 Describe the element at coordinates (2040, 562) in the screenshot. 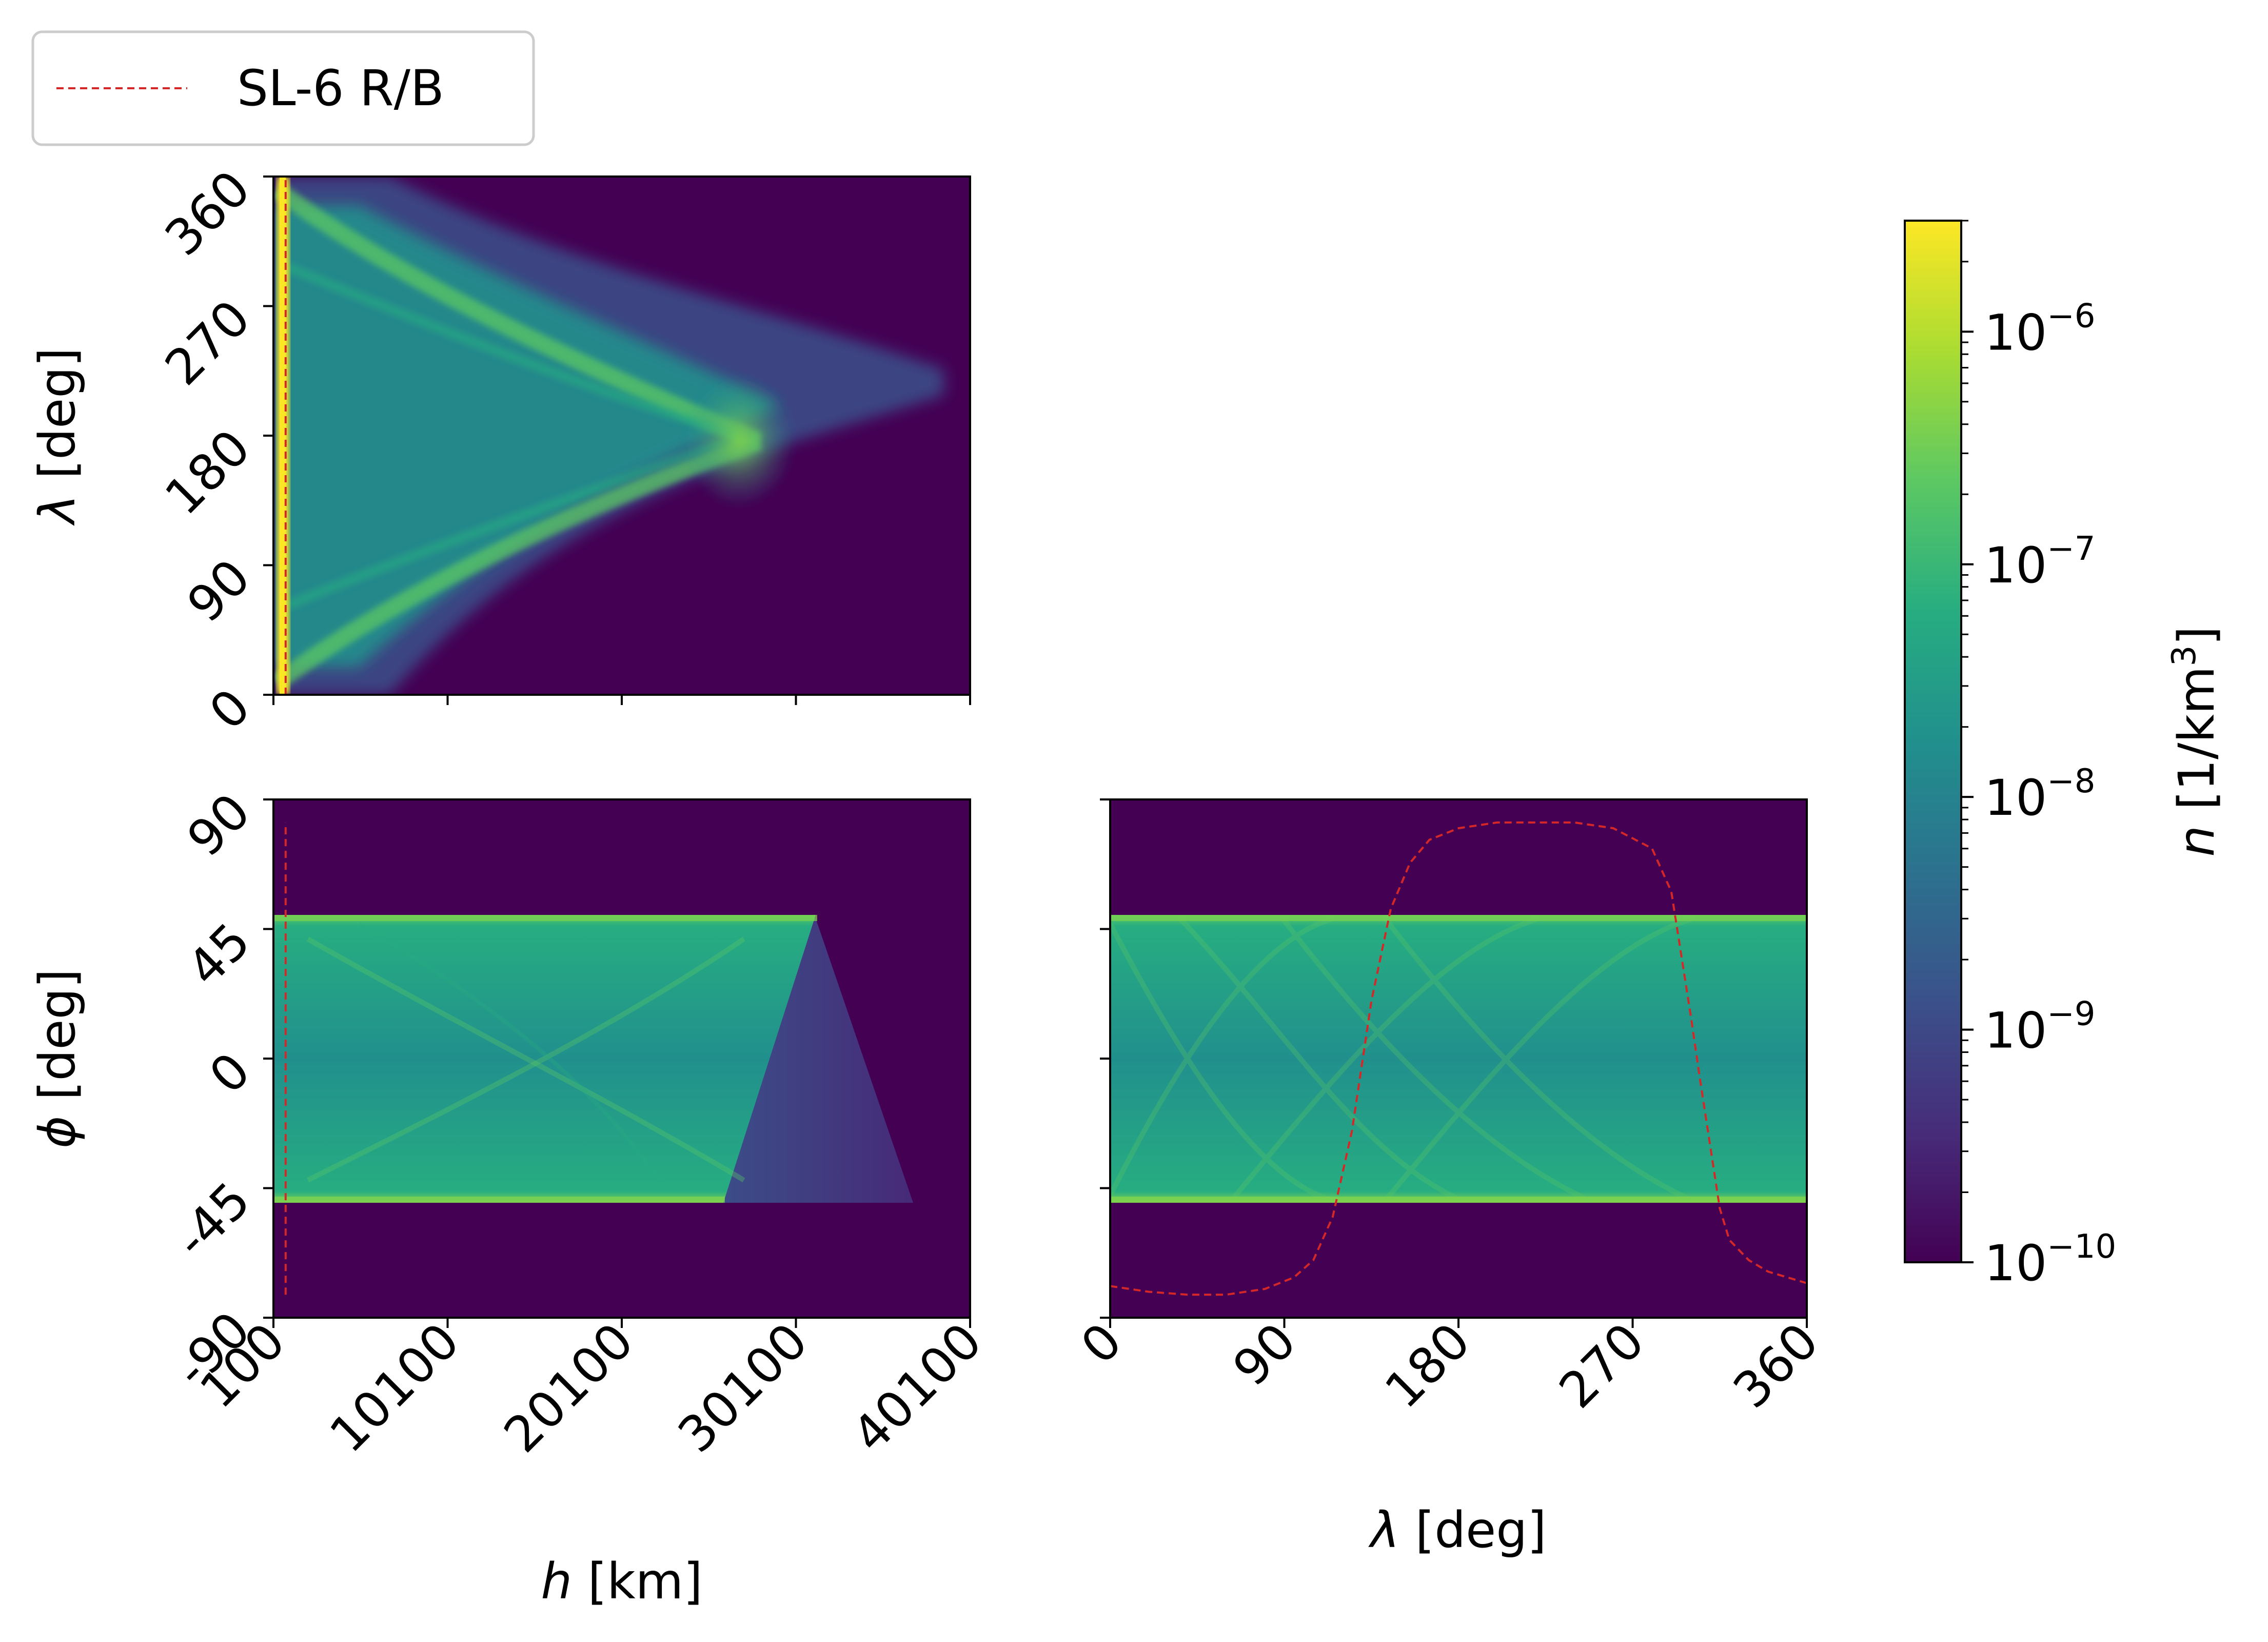

I see `colorbar-tick-label: 10⁻⁷` at that location.